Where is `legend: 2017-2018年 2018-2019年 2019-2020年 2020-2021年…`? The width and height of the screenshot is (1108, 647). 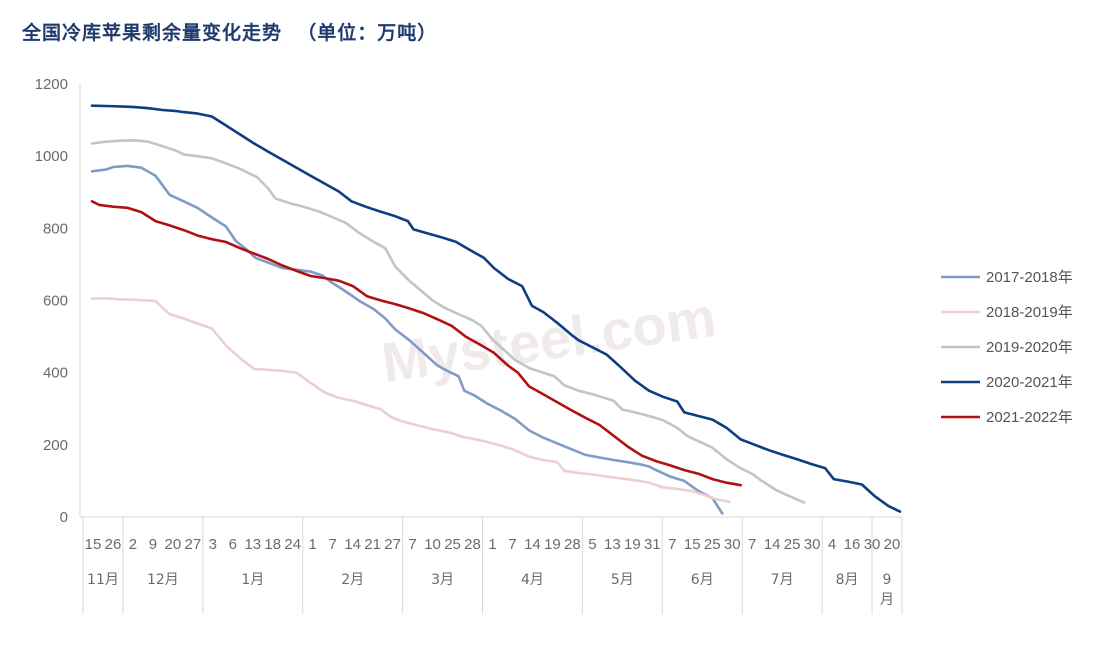 legend: 2017-2018年 2018-2019年 2019-2020年 2020-2021年… is located at coordinates (1007, 347).